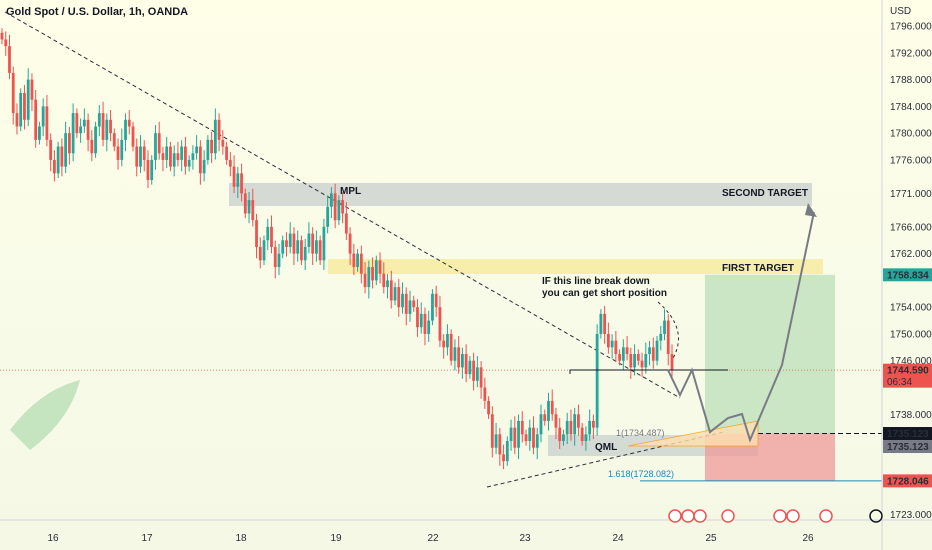 This screenshot has width=932, height=550. I want to click on note-line-1: IF this line break down, so click(596, 281).